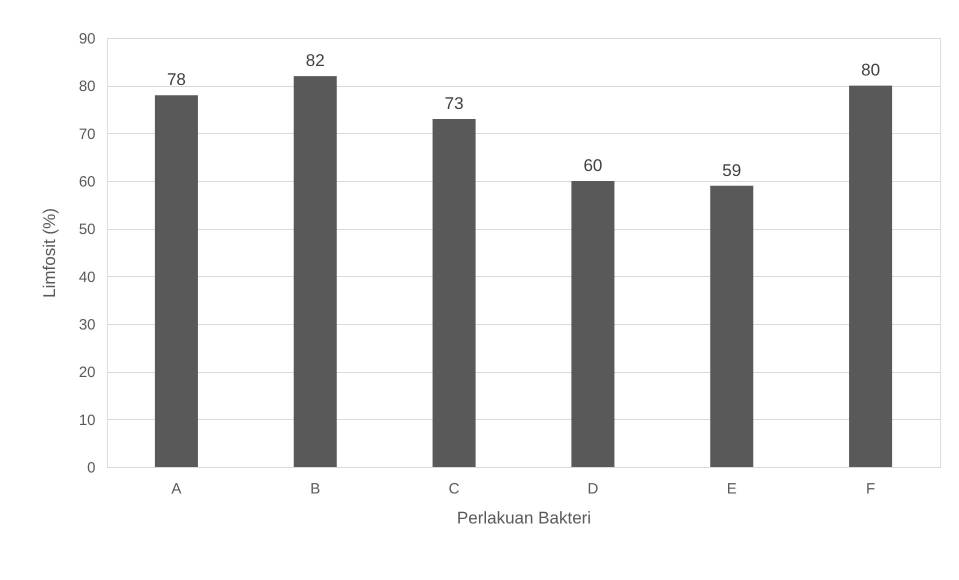 The height and width of the screenshot is (580, 959). Describe the element at coordinates (87, 277) in the screenshot. I see `y-tick-label: 40` at that location.